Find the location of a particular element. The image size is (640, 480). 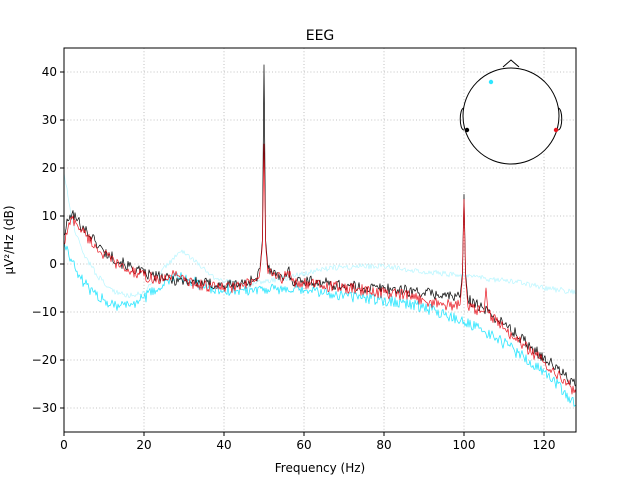

head-nose is located at coordinates (511, 63).